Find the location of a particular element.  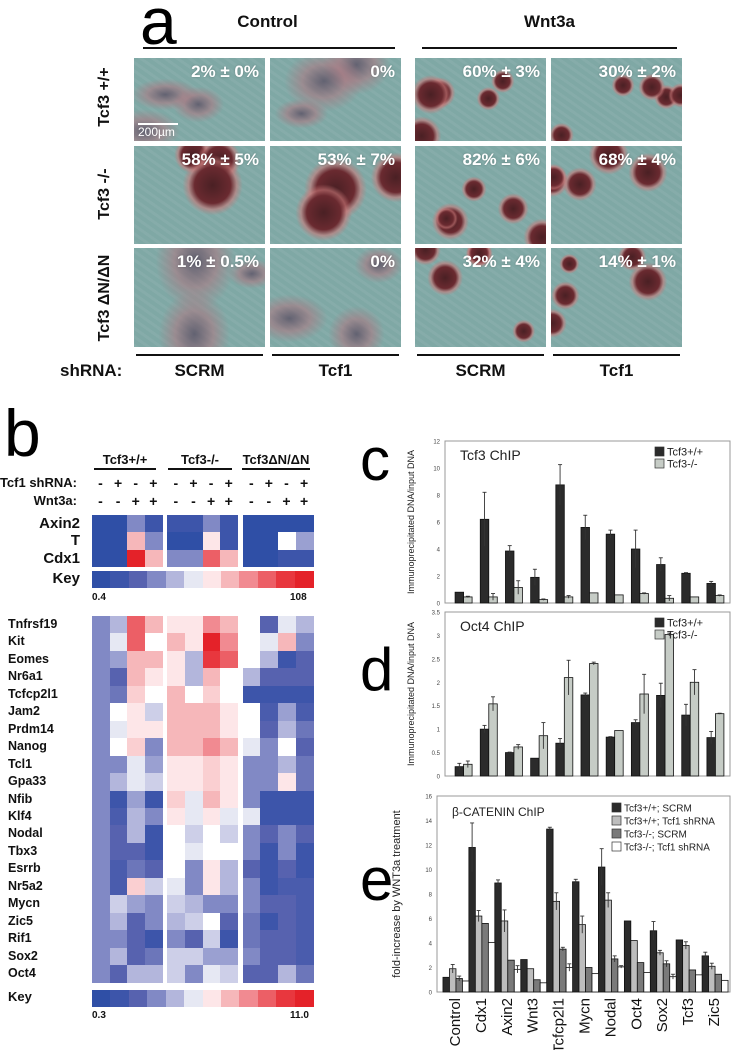

x-tick-label: Wnt3 is located at coordinates (533, 1015).